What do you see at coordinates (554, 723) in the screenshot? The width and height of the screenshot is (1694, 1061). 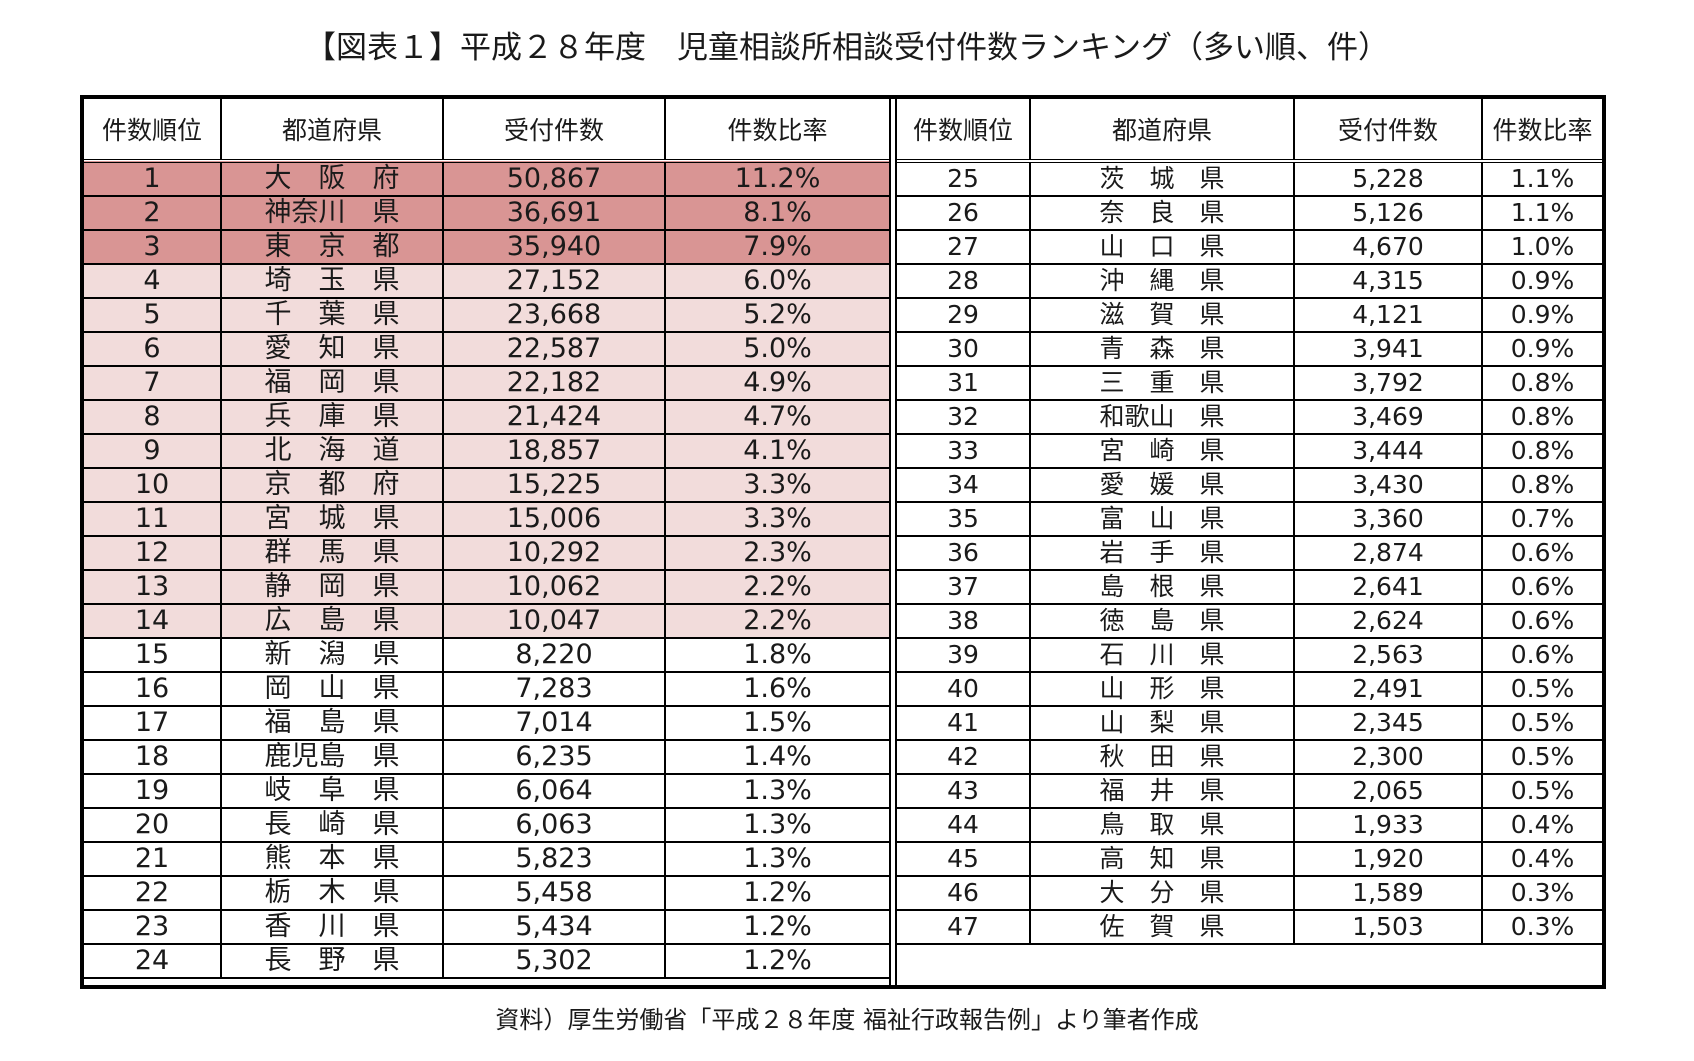 I see `cell-count: 7,014` at bounding box center [554, 723].